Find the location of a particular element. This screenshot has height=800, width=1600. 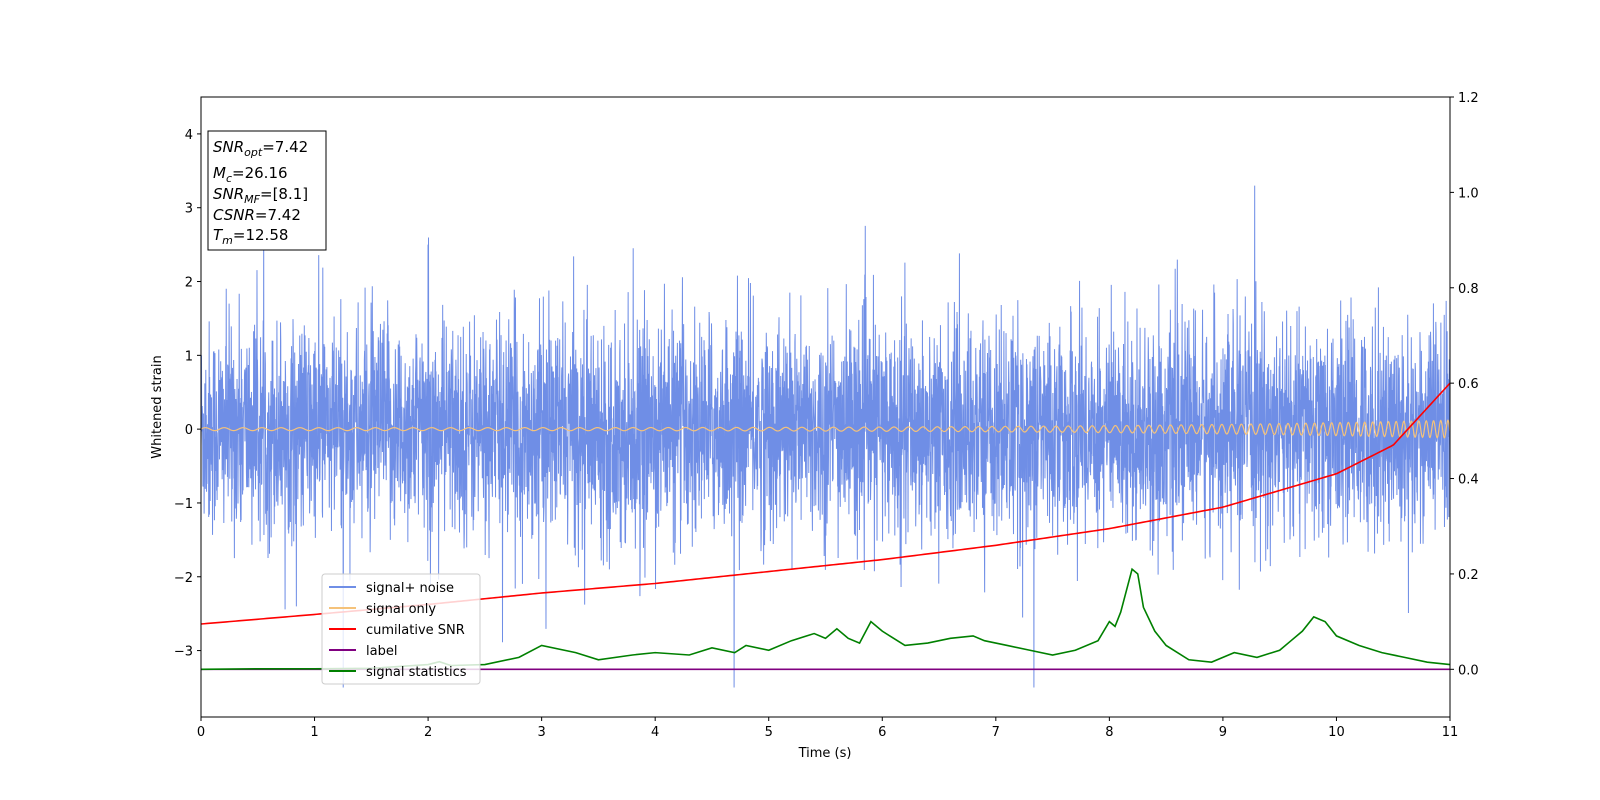

y-tick-label: −3 is located at coordinates (183, 652).